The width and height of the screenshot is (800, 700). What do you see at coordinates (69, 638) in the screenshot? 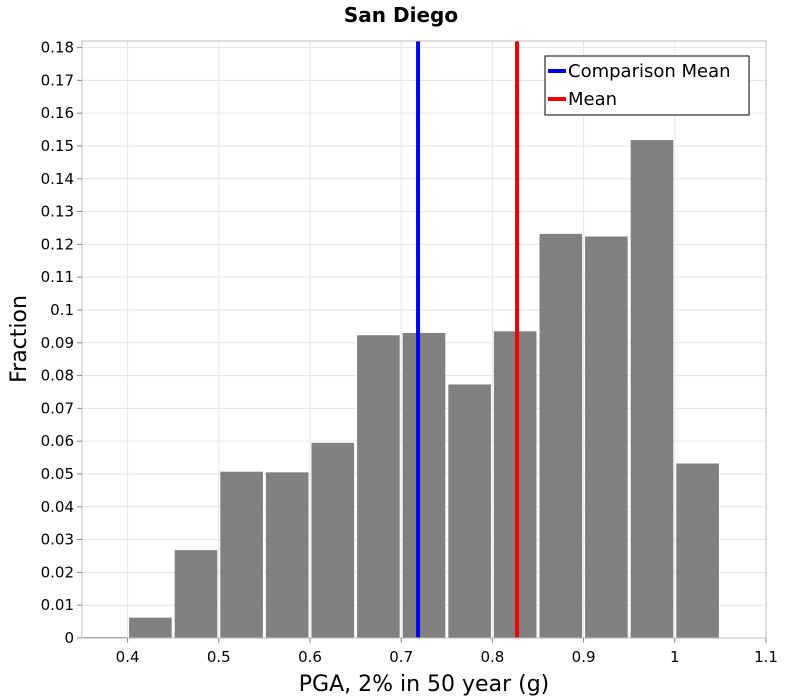
I see `y-tick-label: 0` at bounding box center [69, 638].